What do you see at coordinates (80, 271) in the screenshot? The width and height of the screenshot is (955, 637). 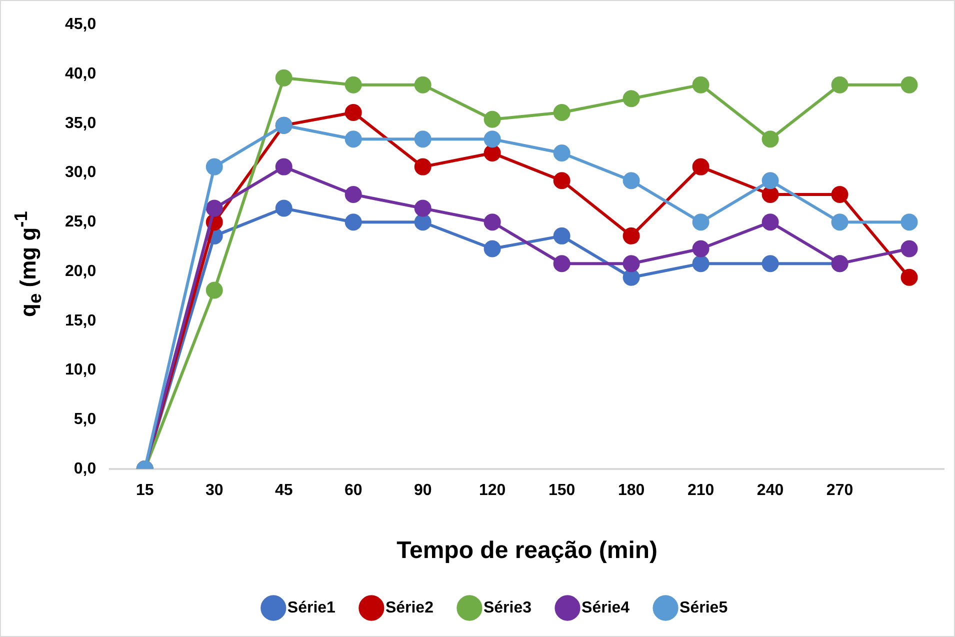 I see `y-tick-label: 20,0` at bounding box center [80, 271].